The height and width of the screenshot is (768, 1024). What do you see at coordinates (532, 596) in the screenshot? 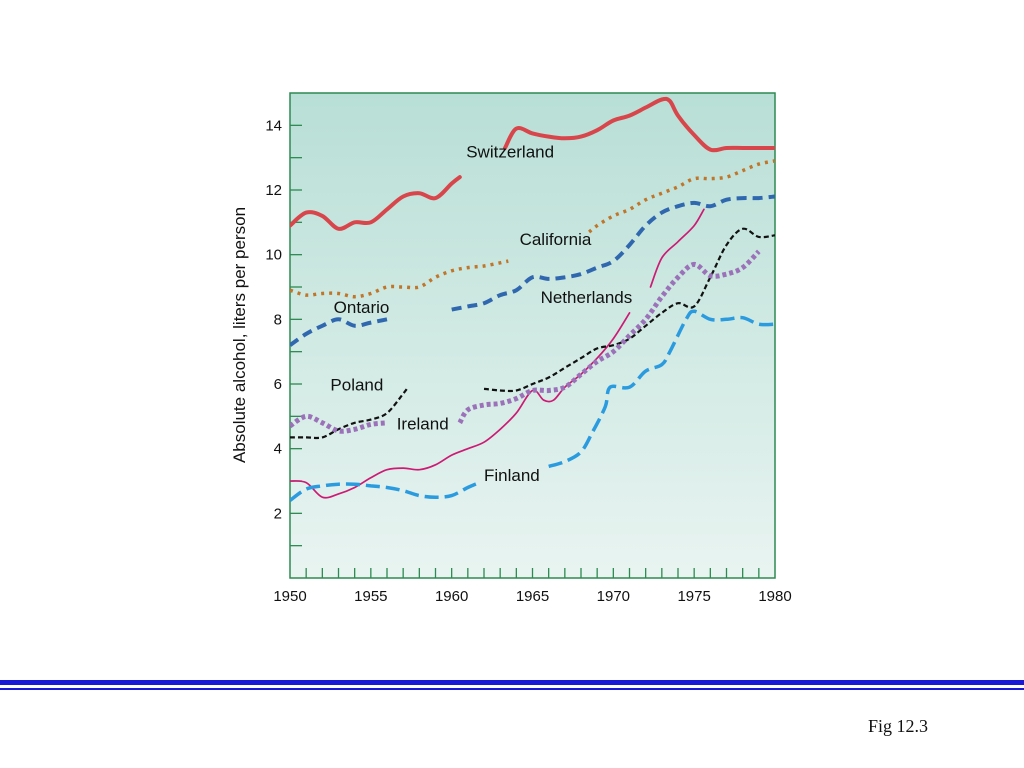
I see `x-tick-label: 1965` at bounding box center [532, 596].